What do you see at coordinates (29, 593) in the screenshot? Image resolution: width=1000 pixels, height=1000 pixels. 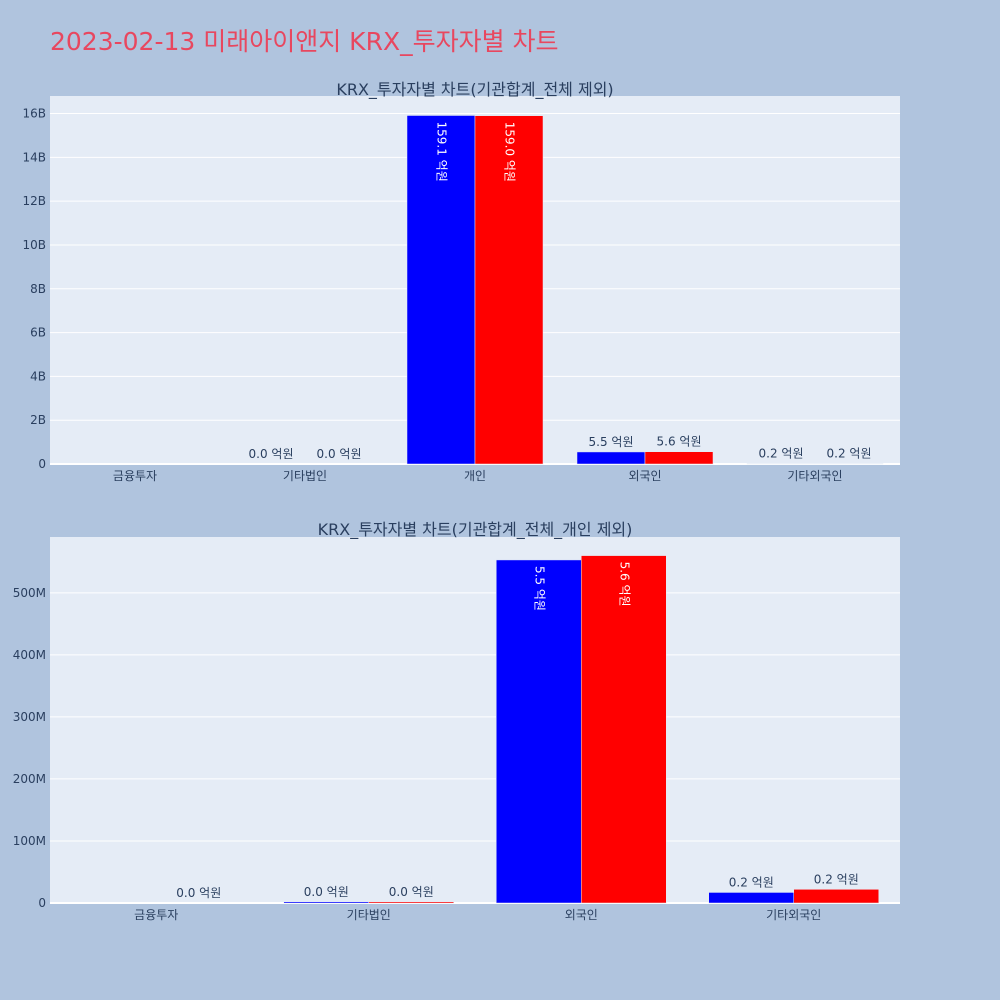 I see `y-tick-label: 500M` at bounding box center [29, 593].